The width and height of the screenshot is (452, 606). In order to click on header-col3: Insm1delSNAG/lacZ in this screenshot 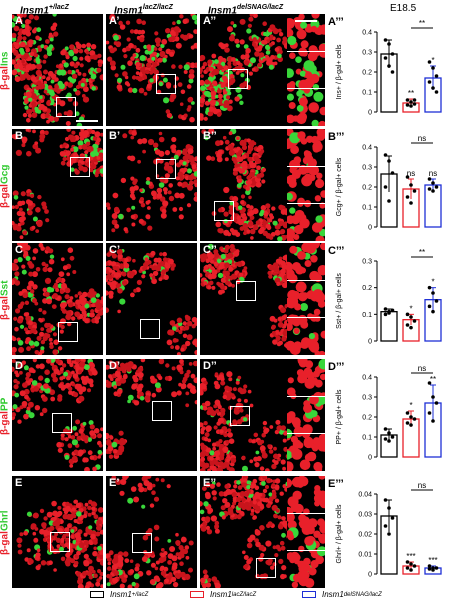, I will do `click(246, 10)`.